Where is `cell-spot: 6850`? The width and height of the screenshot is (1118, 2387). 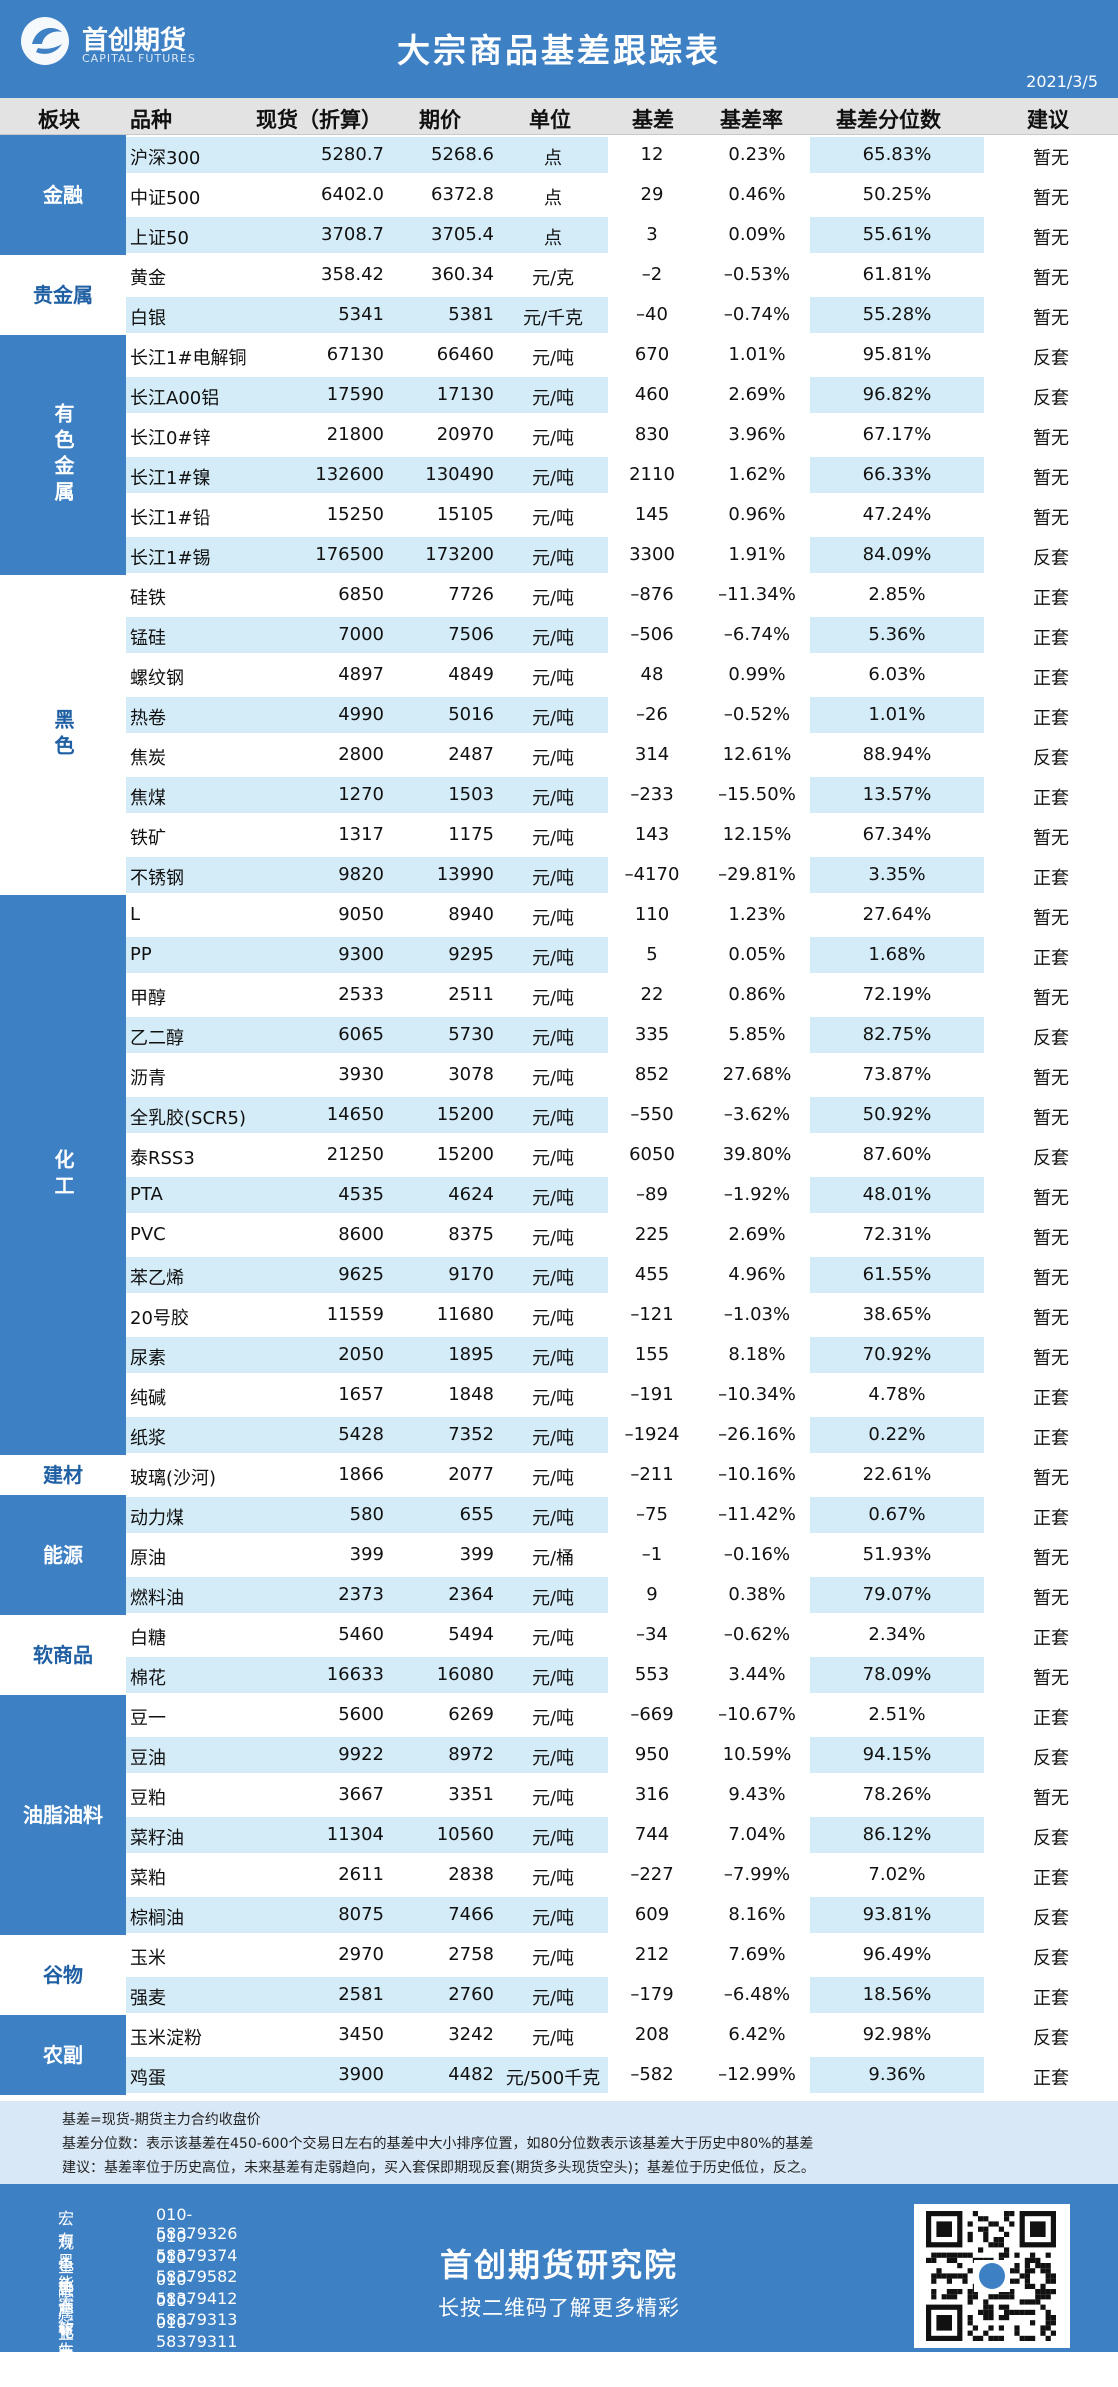 cell-spot: 6850 is located at coordinates (361, 594).